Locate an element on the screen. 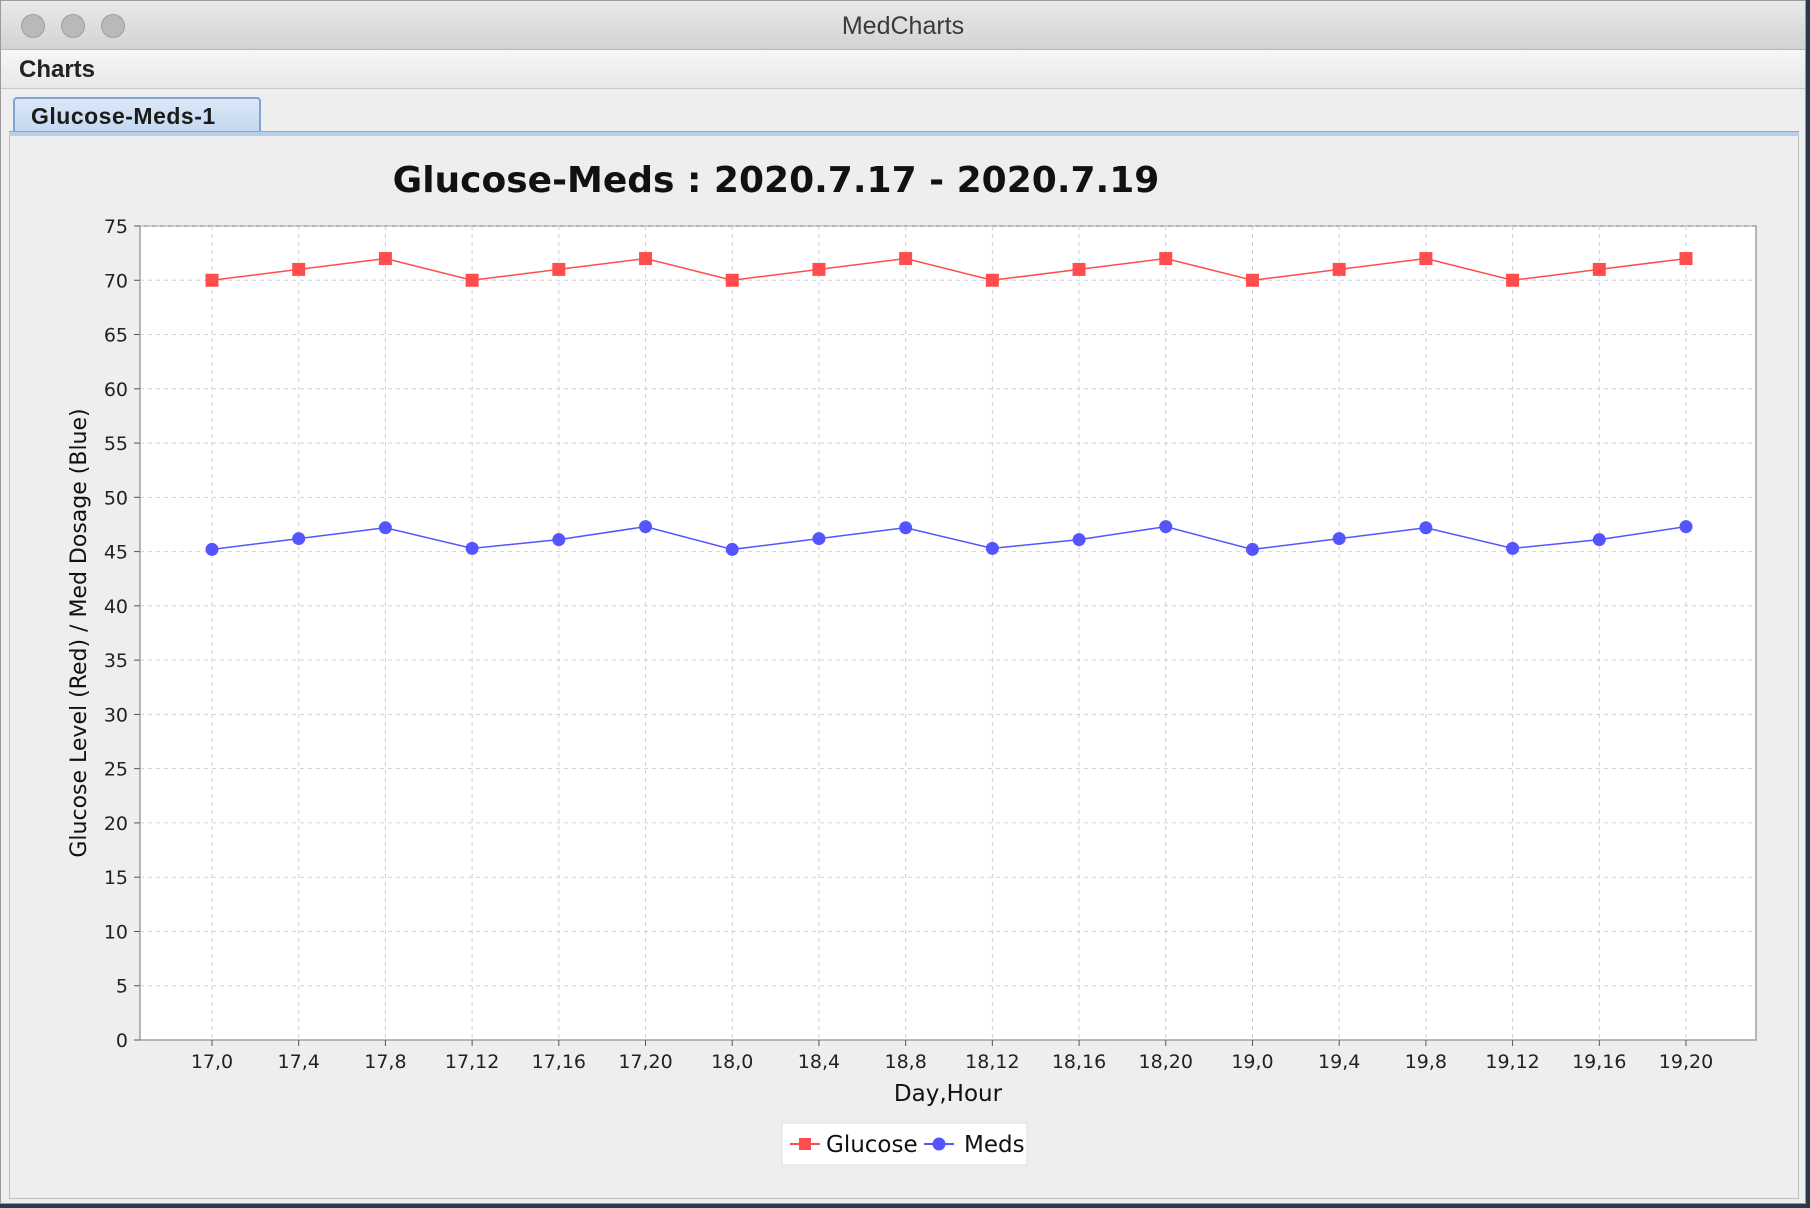 This screenshot has width=1810, height=1208. x-tick-label: 17,20 is located at coordinates (645, 1062).